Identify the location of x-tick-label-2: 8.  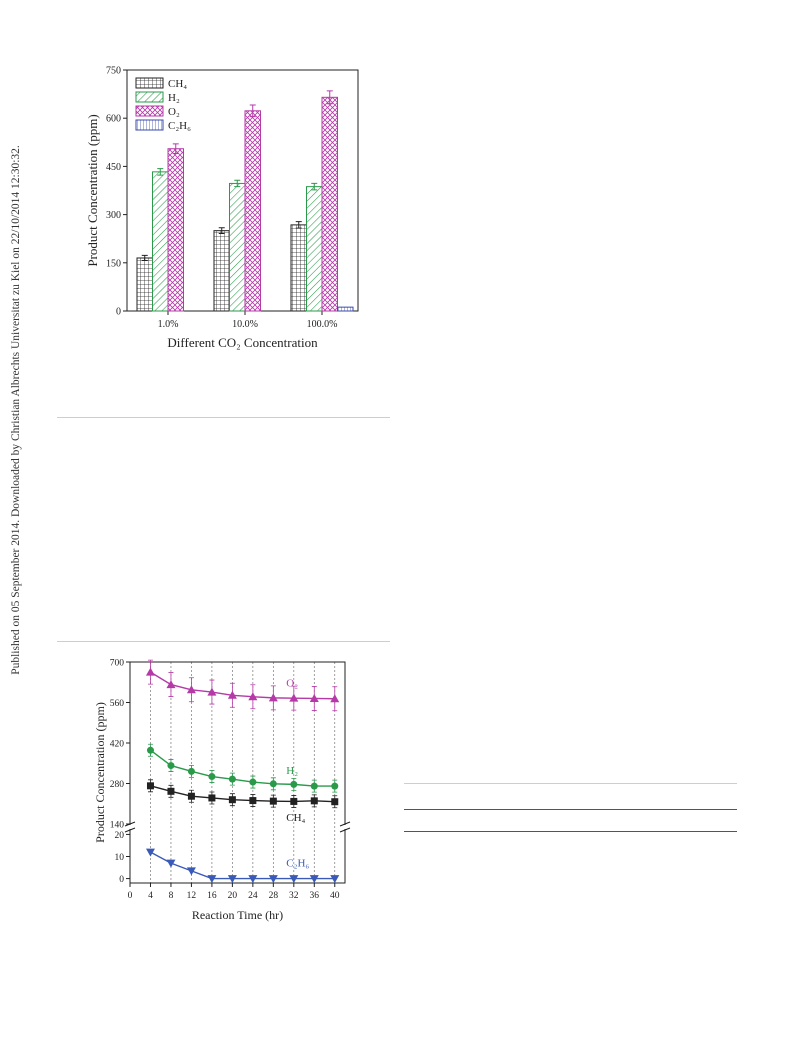
(171, 896).